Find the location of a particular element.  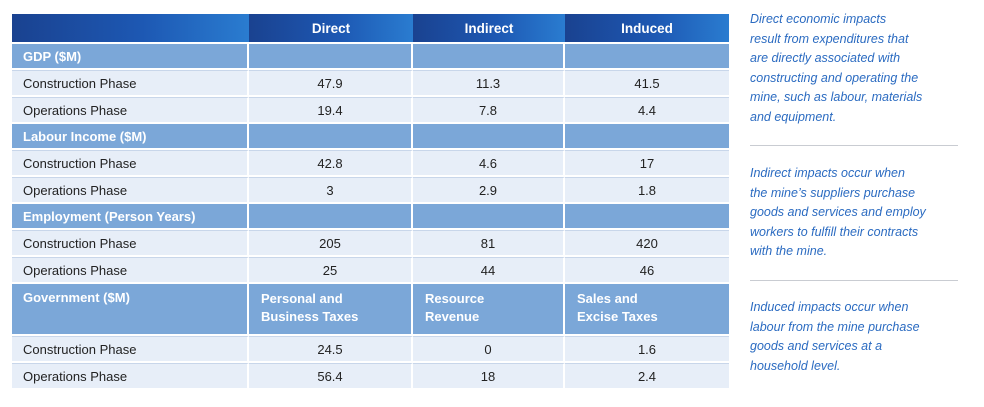

cell-direct: 25 is located at coordinates (331, 270).